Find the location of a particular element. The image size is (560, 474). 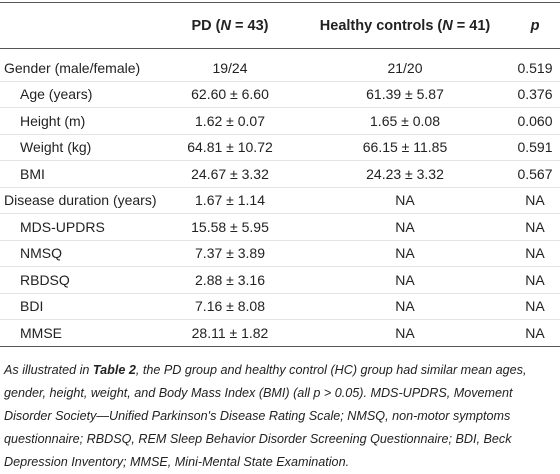

table-cell: 24.67 ± 3.32 is located at coordinates (230, 174).